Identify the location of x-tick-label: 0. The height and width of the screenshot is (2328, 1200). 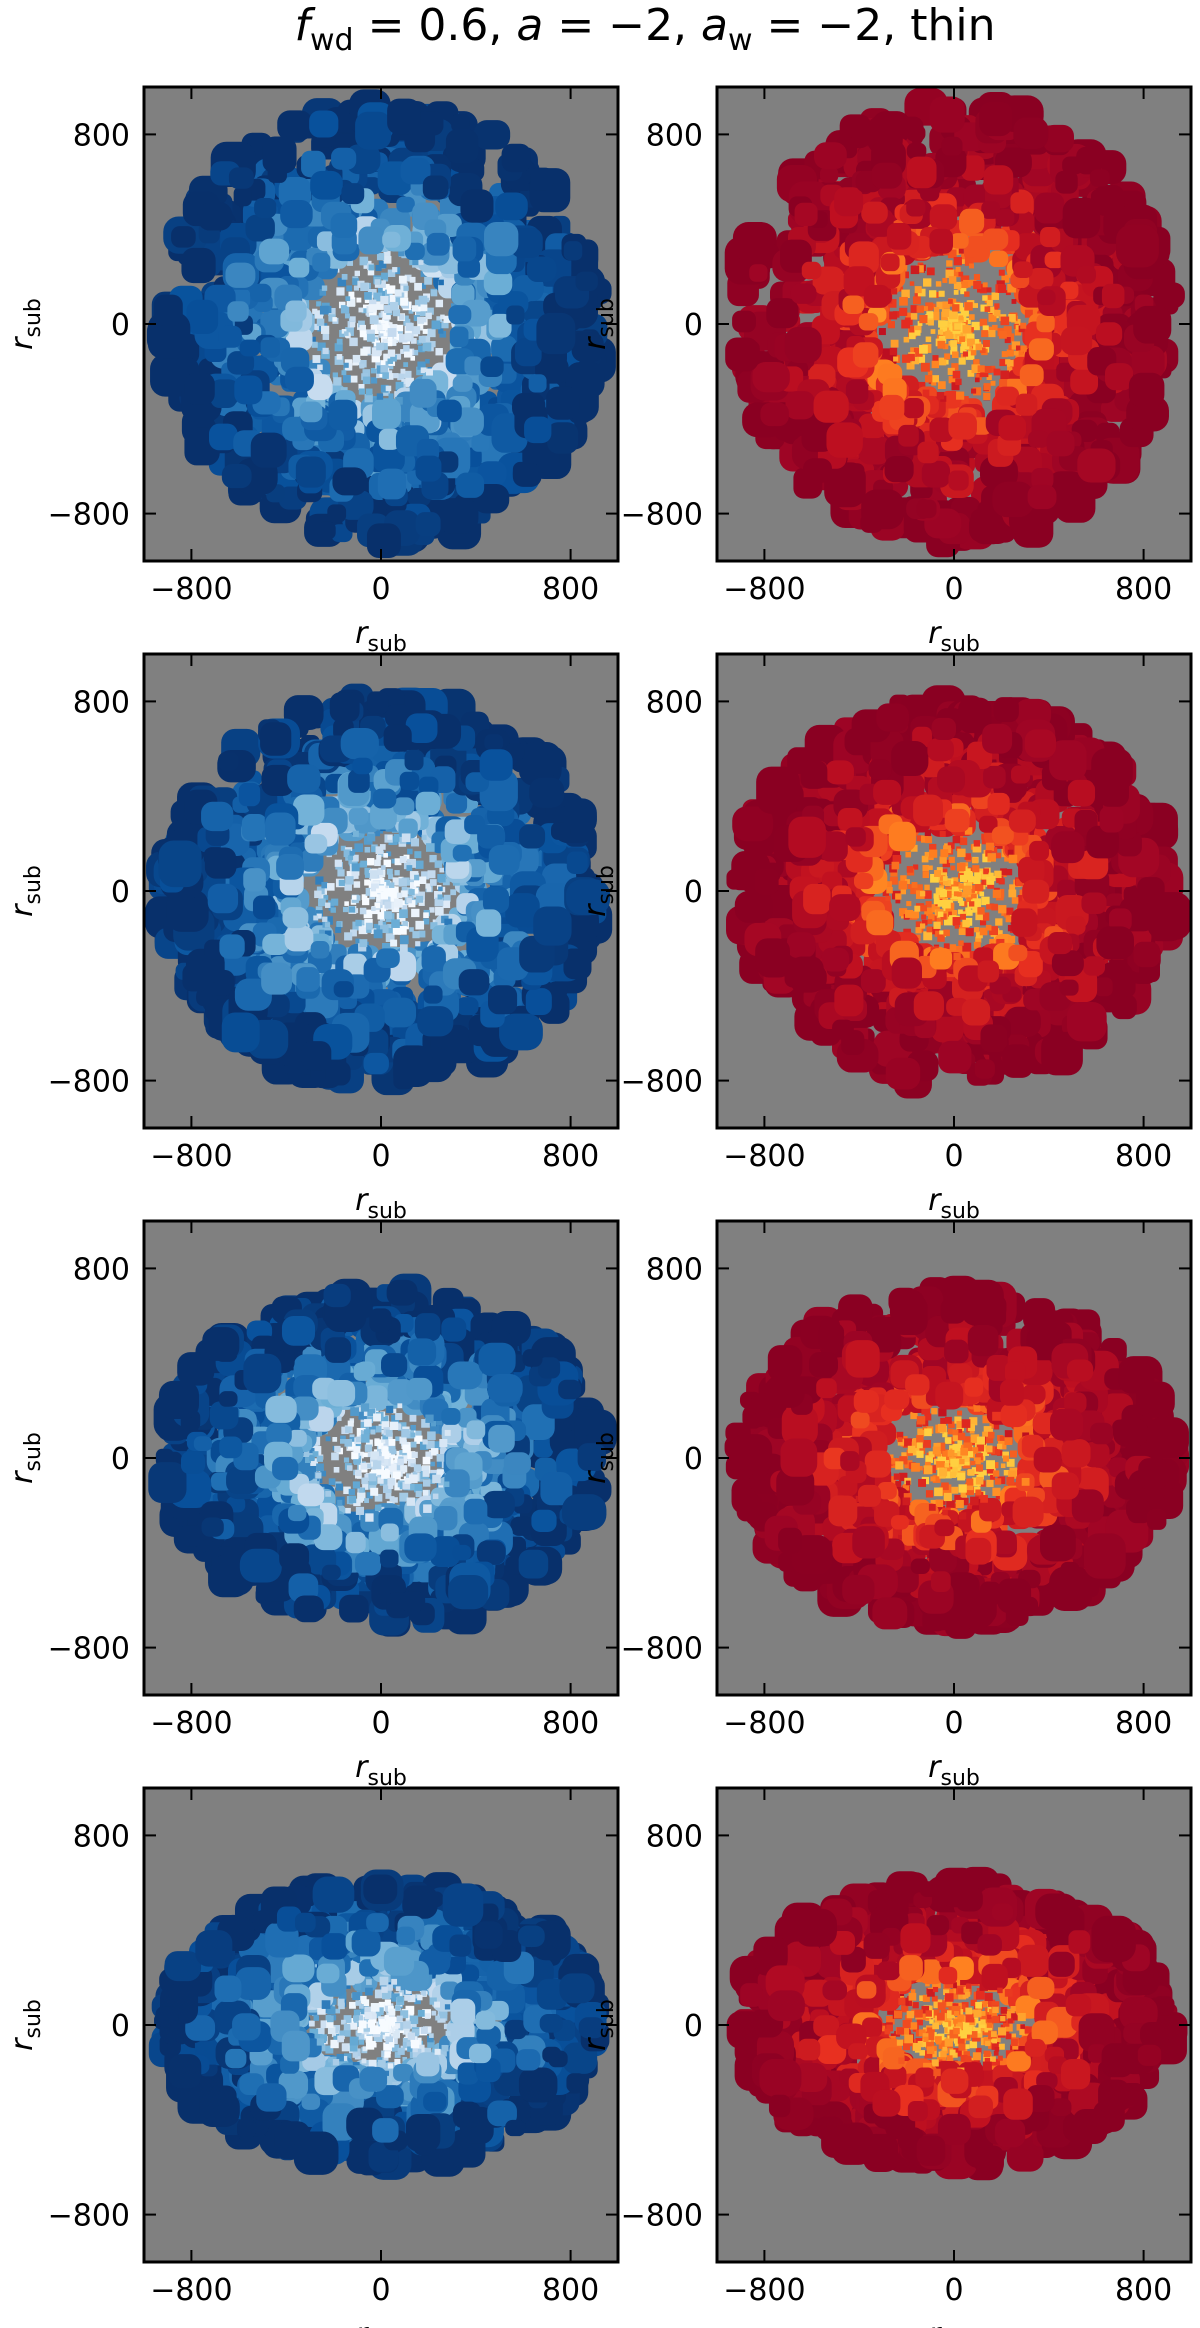
(953, 589).